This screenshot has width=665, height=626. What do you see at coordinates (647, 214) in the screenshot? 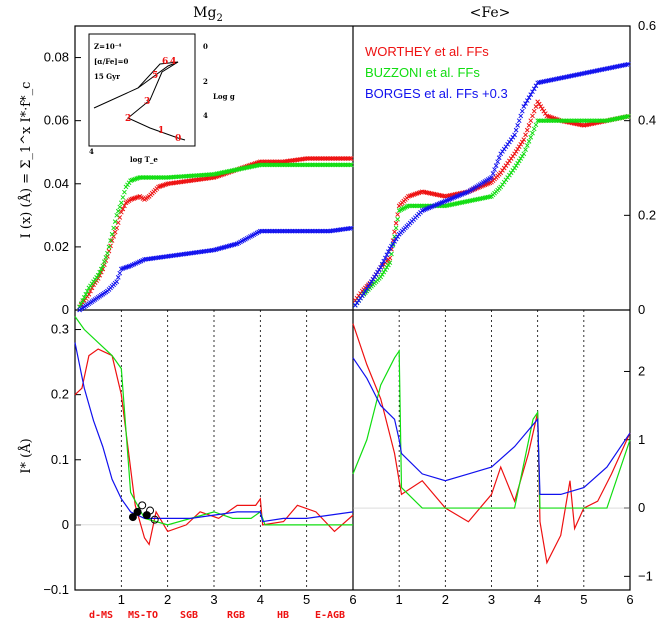
I see `y-tick-label: 0.2` at bounding box center [647, 214].